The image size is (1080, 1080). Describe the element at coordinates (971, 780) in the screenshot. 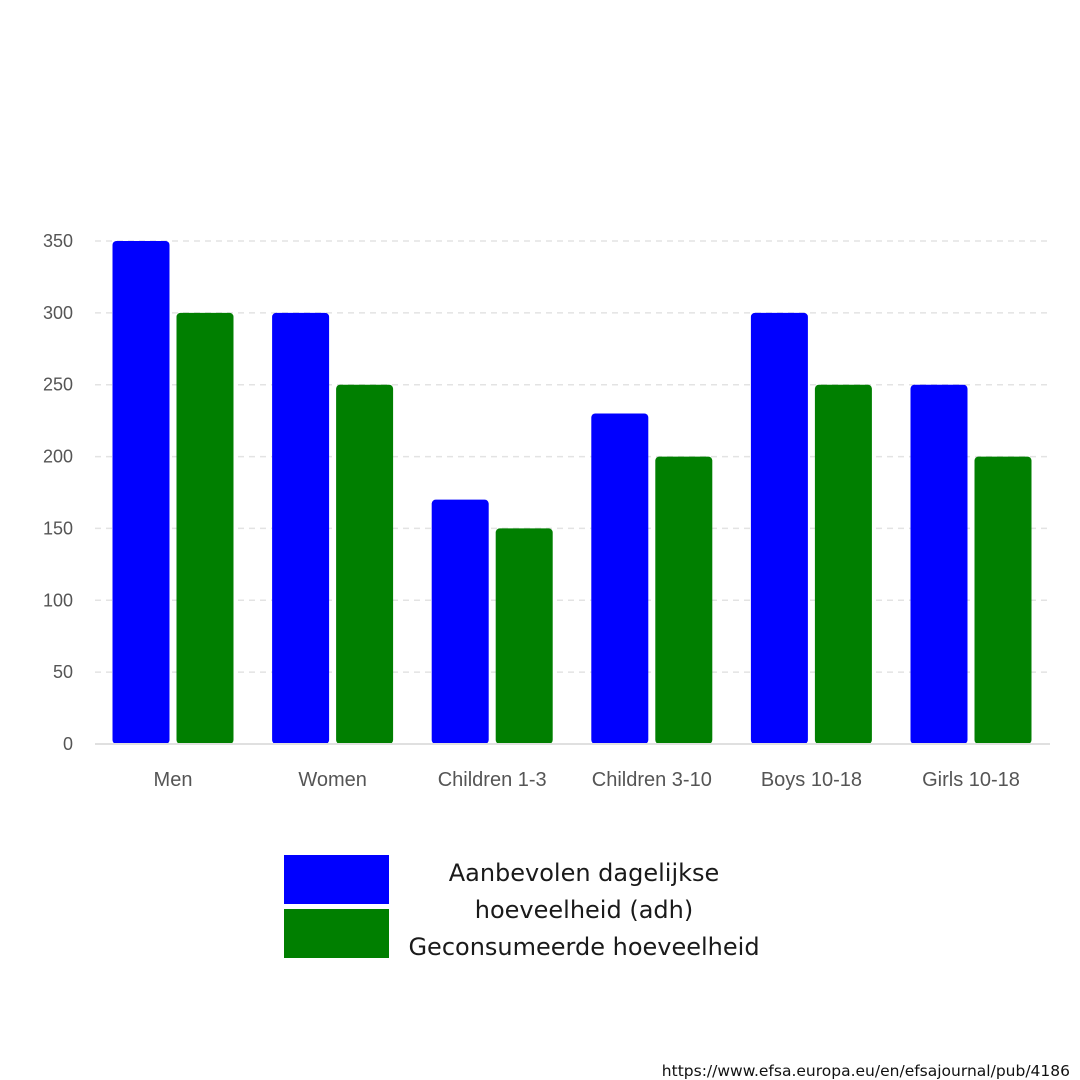

I see `x-tick-label: Girls 10-18` at that location.